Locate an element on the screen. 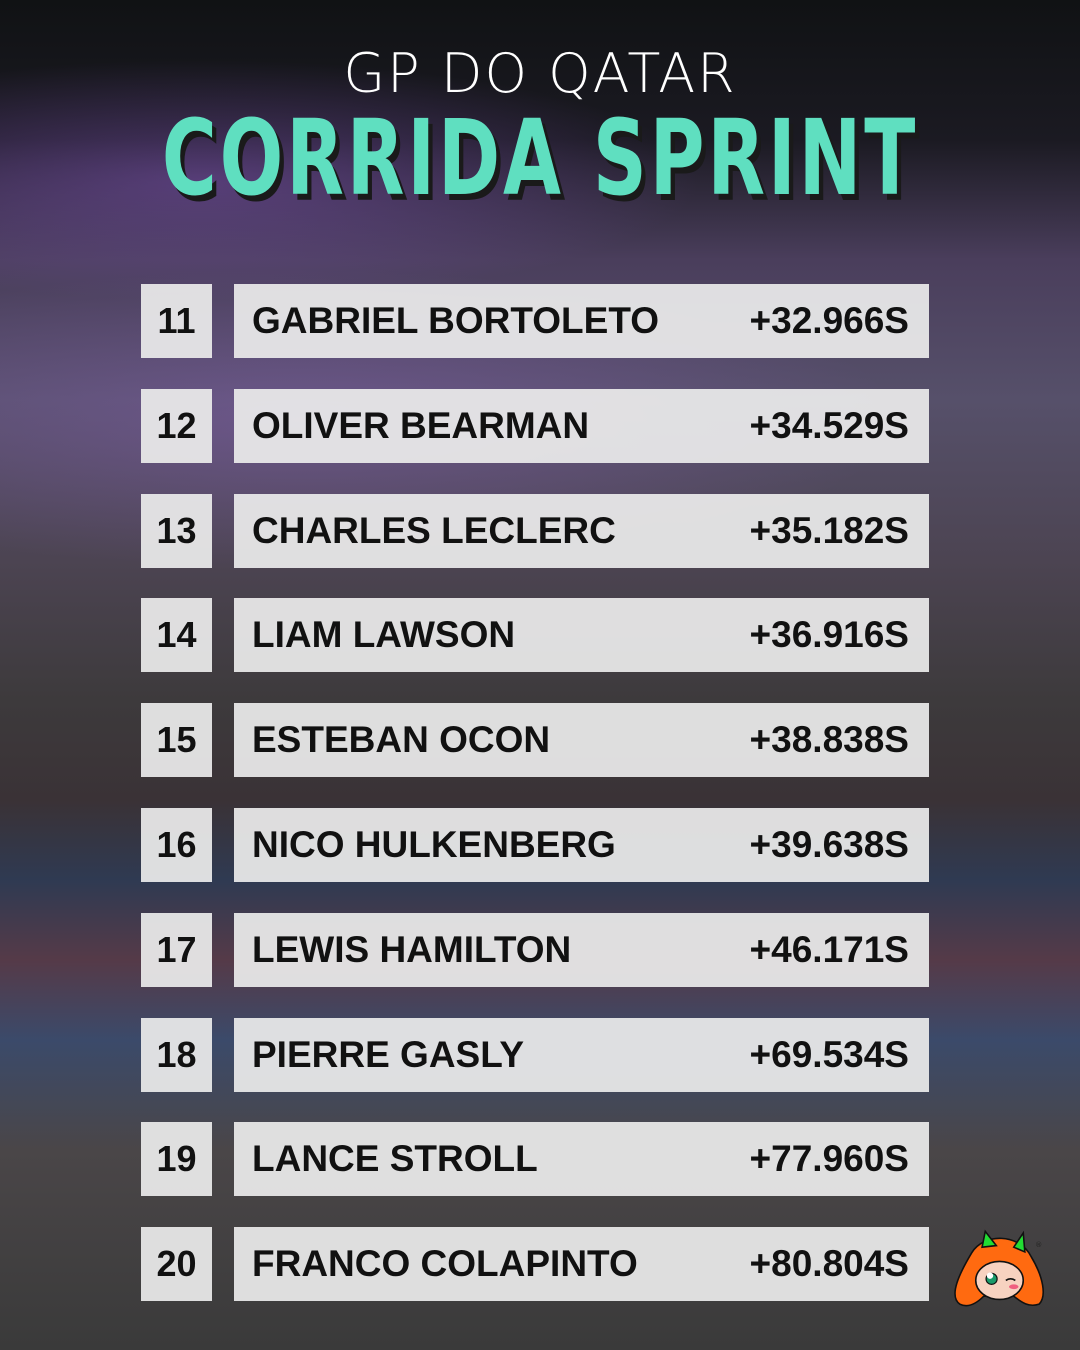 The height and width of the screenshot is (1350, 1080). position-cell: 17 is located at coordinates (176, 949).